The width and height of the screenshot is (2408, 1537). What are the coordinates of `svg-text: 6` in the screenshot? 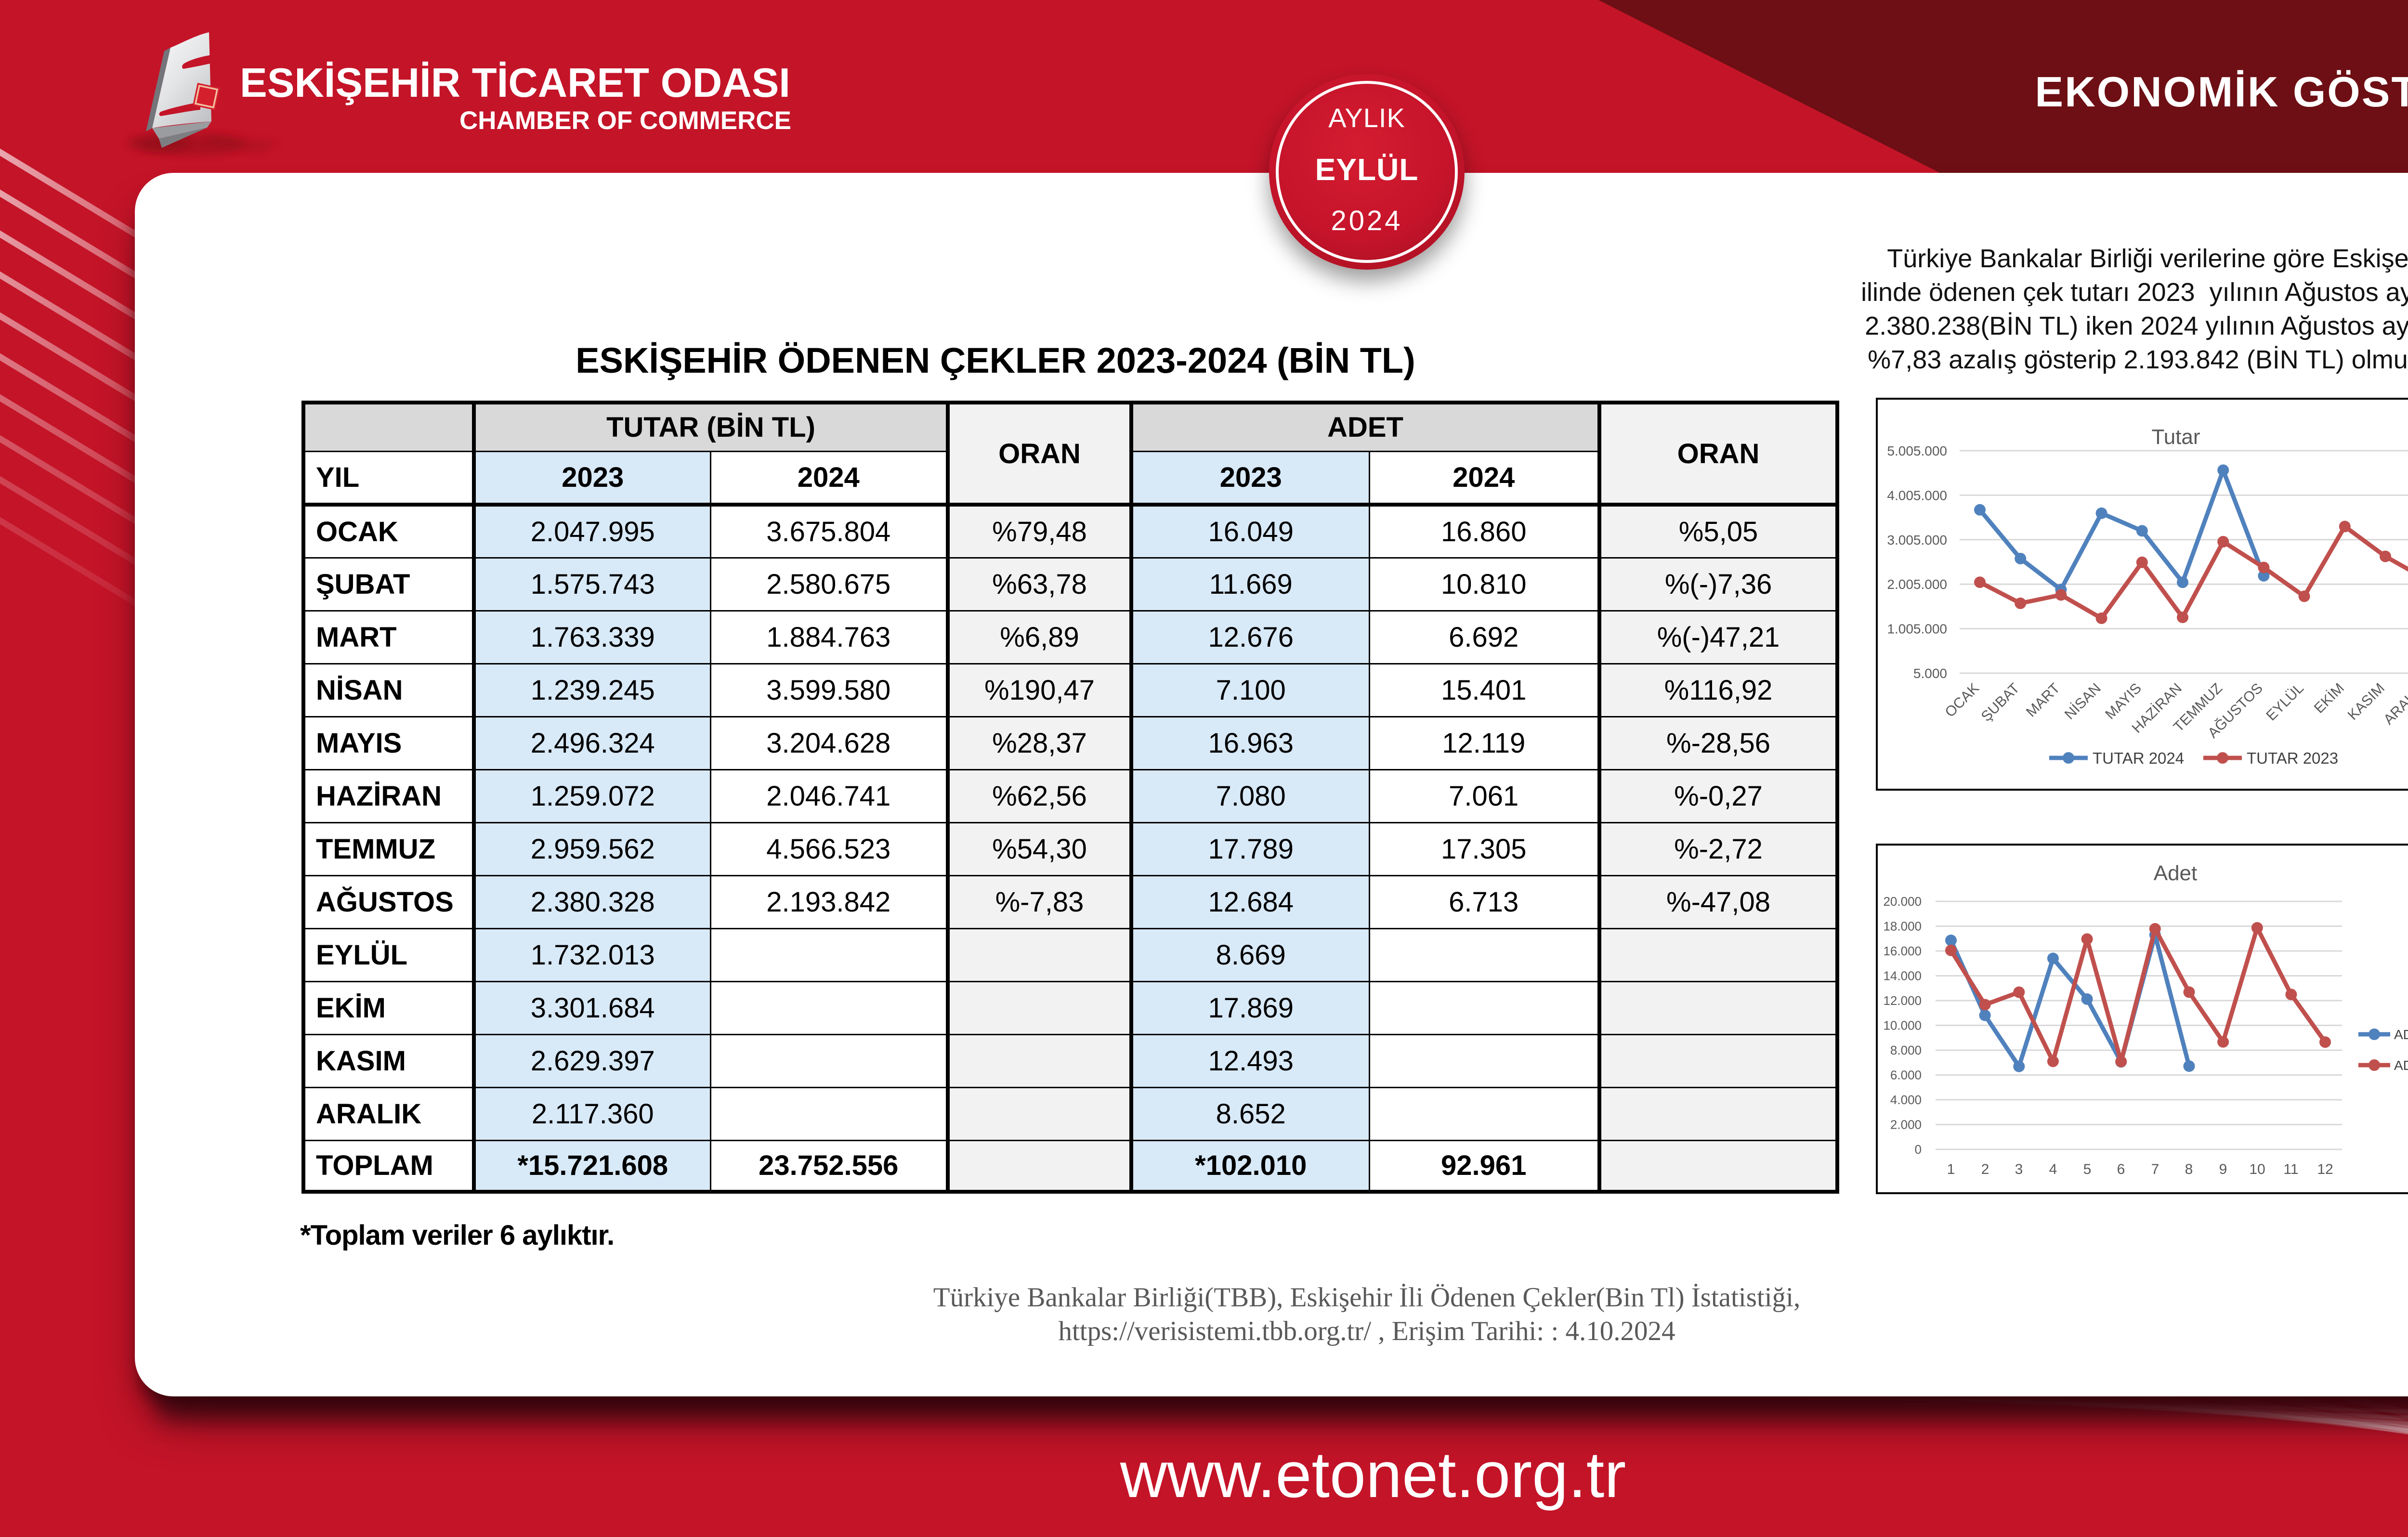 It's located at (2121, 1169).